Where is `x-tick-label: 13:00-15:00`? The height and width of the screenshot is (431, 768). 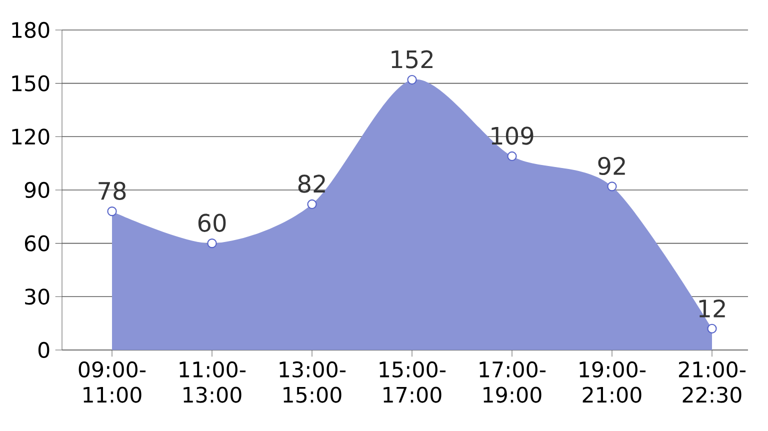 x-tick-label: 13:00-15:00 is located at coordinates (313, 382).